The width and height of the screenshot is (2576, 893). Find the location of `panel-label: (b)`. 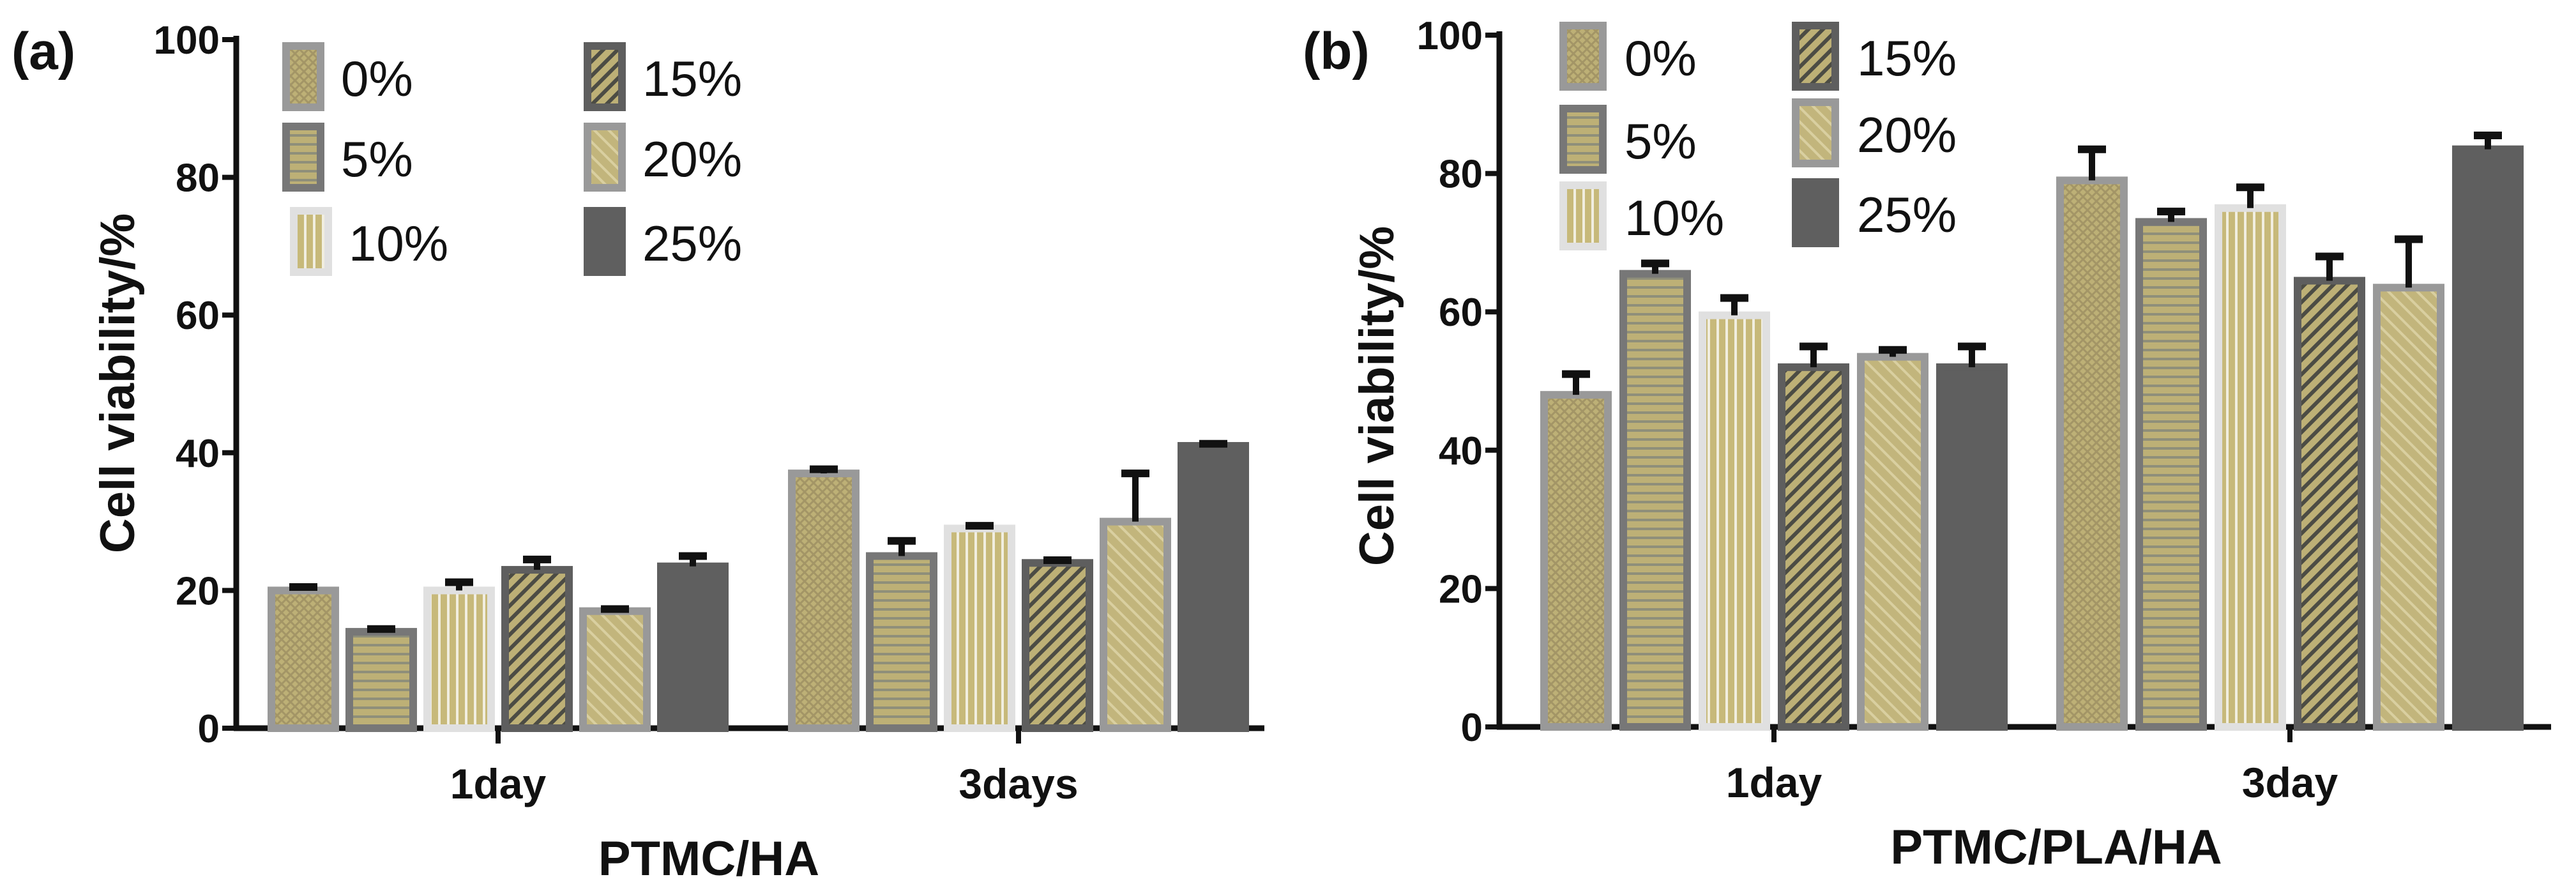

panel-label: (b) is located at coordinates (1337, 51).